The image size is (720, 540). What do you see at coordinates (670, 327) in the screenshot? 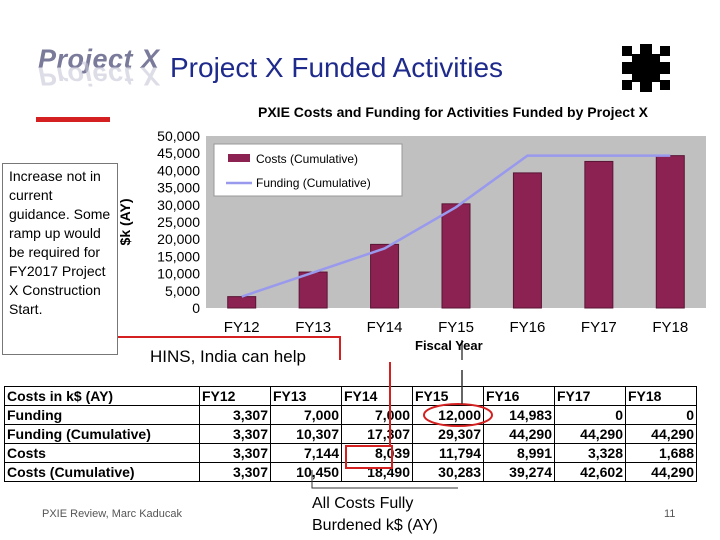
I see `x-tick-label: FY18` at bounding box center [670, 327].